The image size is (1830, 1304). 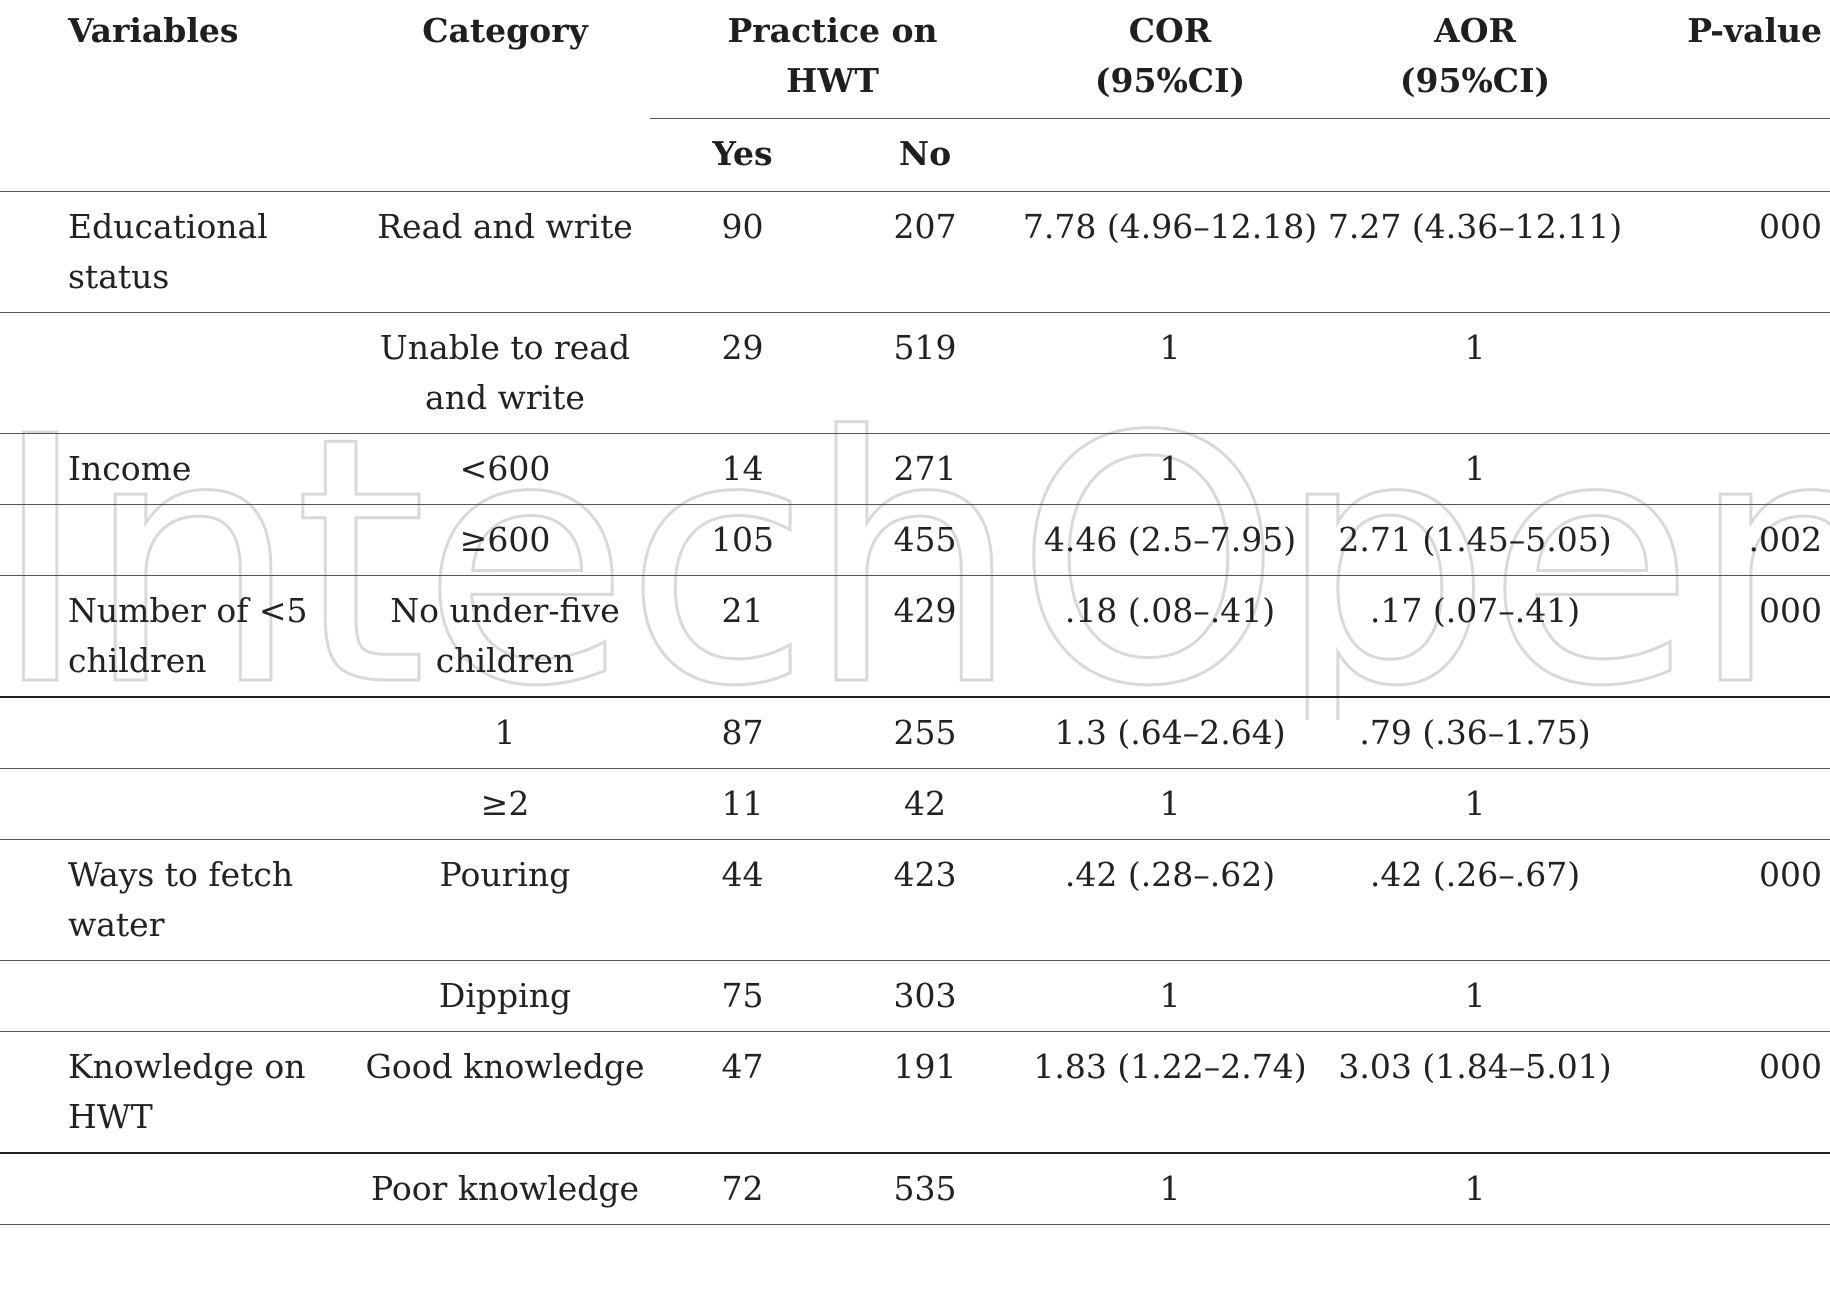 What do you see at coordinates (505, 372) in the screenshot?
I see `category-cell: Unable to read and write` at bounding box center [505, 372].